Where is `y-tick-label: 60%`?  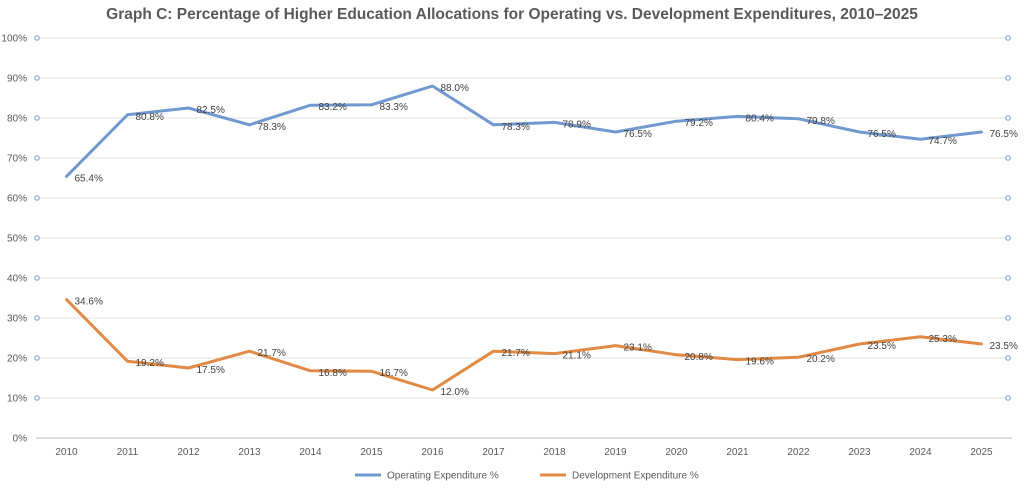
y-tick-label: 60% is located at coordinates (17, 199).